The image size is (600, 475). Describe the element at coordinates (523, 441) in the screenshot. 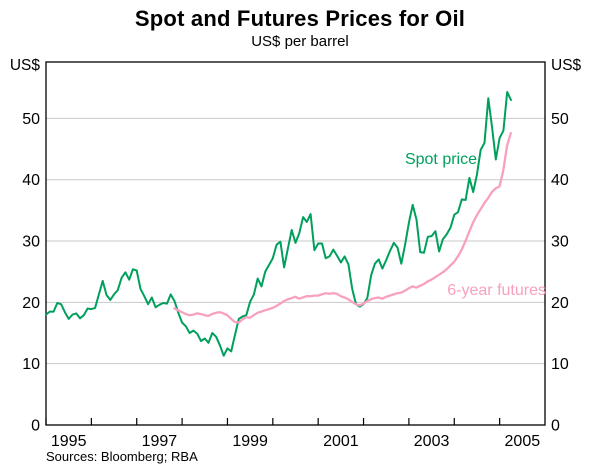

I see `x-axis-label-2005: 2005` at that location.